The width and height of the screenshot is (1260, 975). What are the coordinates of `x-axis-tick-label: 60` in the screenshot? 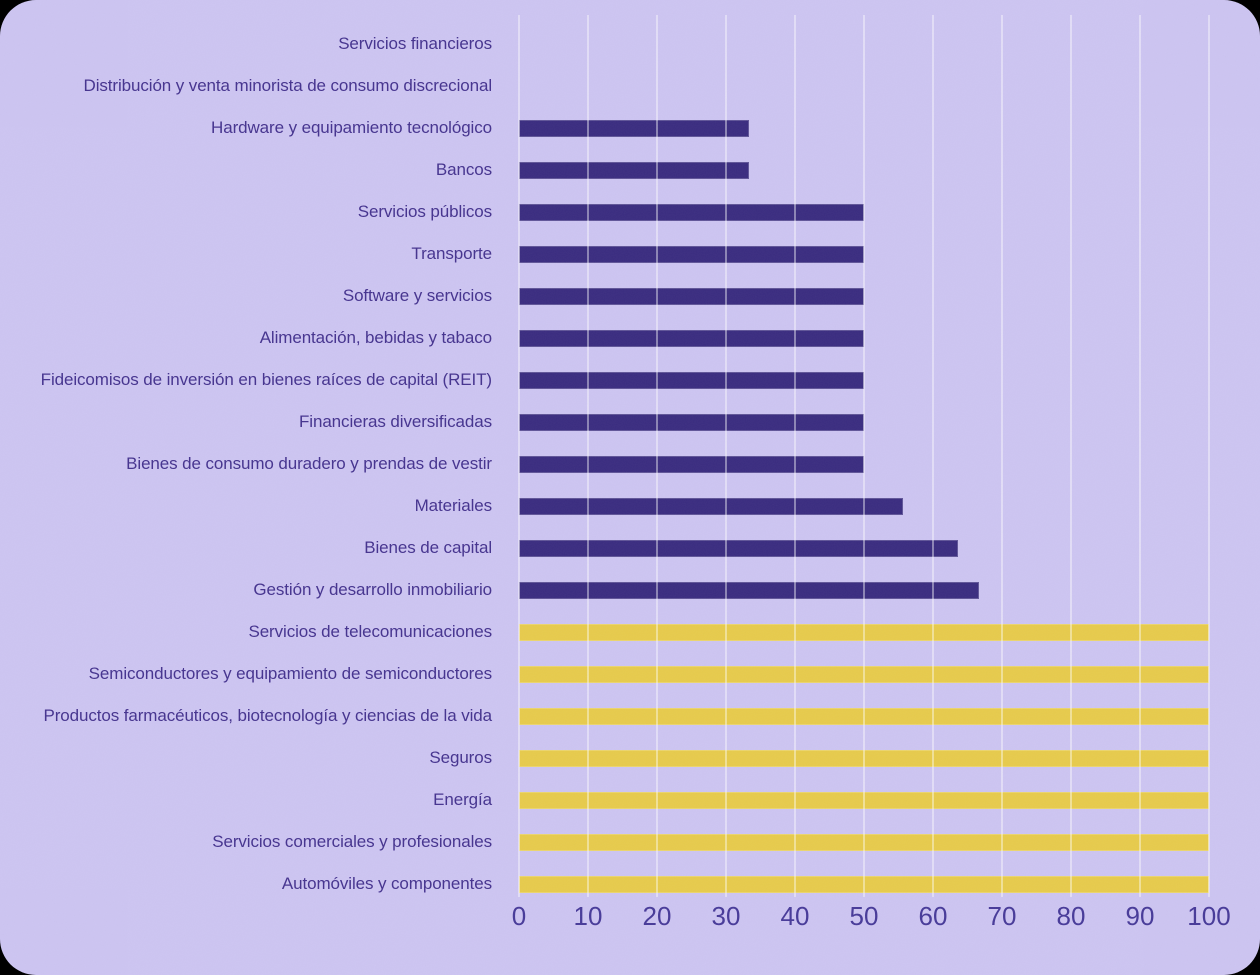 It's located at (933, 916).